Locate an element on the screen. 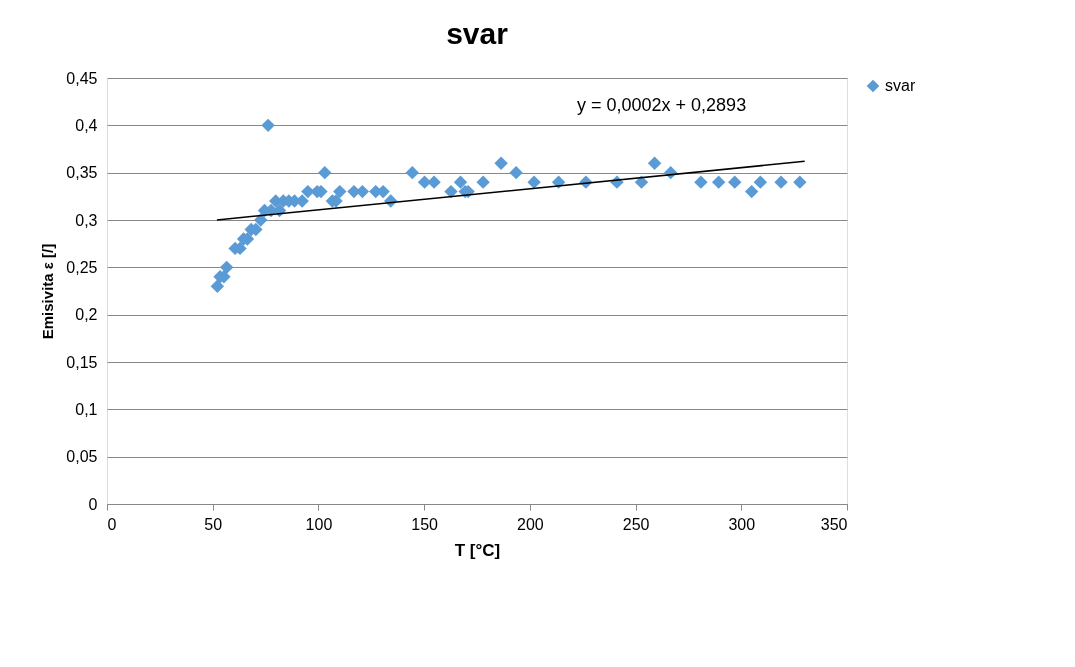 This screenshot has width=1075, height=667. y-tick-label: 0,1 is located at coordinates (86, 409).